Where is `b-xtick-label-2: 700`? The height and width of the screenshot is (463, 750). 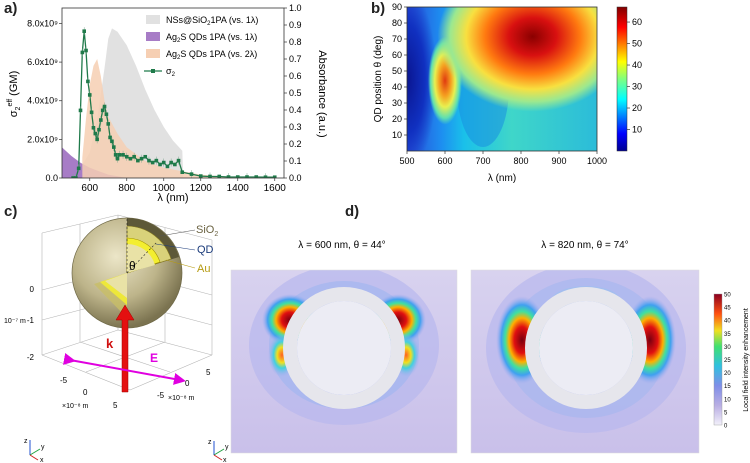 b-xtick-label-2: 700 is located at coordinates (482, 161).